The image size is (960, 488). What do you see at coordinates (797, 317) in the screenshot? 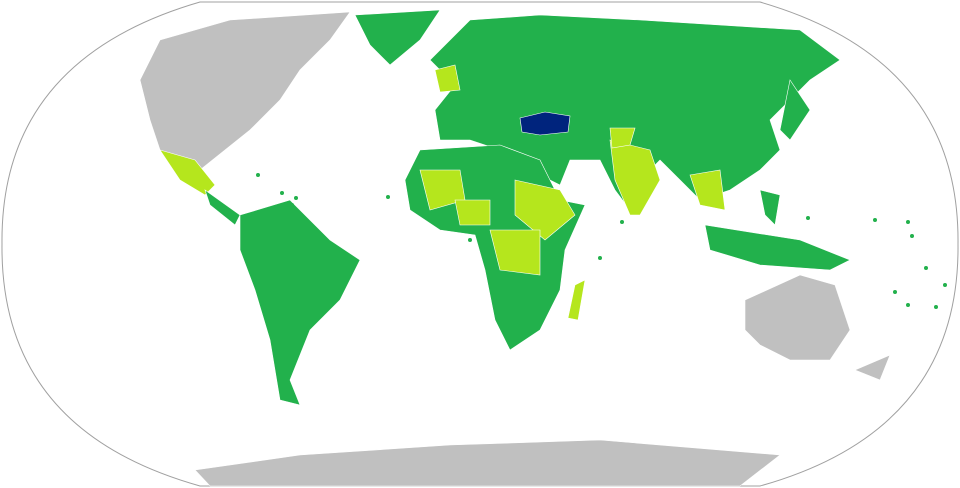
I see `australia` at bounding box center [797, 317].